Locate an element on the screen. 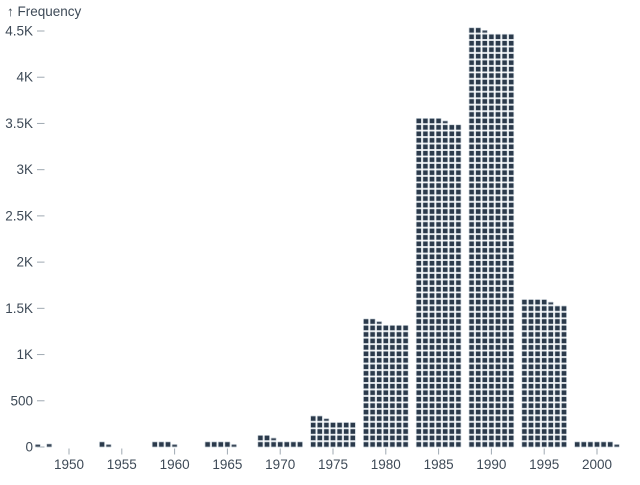  waffle-bar-2000 is located at coordinates (597, 444).